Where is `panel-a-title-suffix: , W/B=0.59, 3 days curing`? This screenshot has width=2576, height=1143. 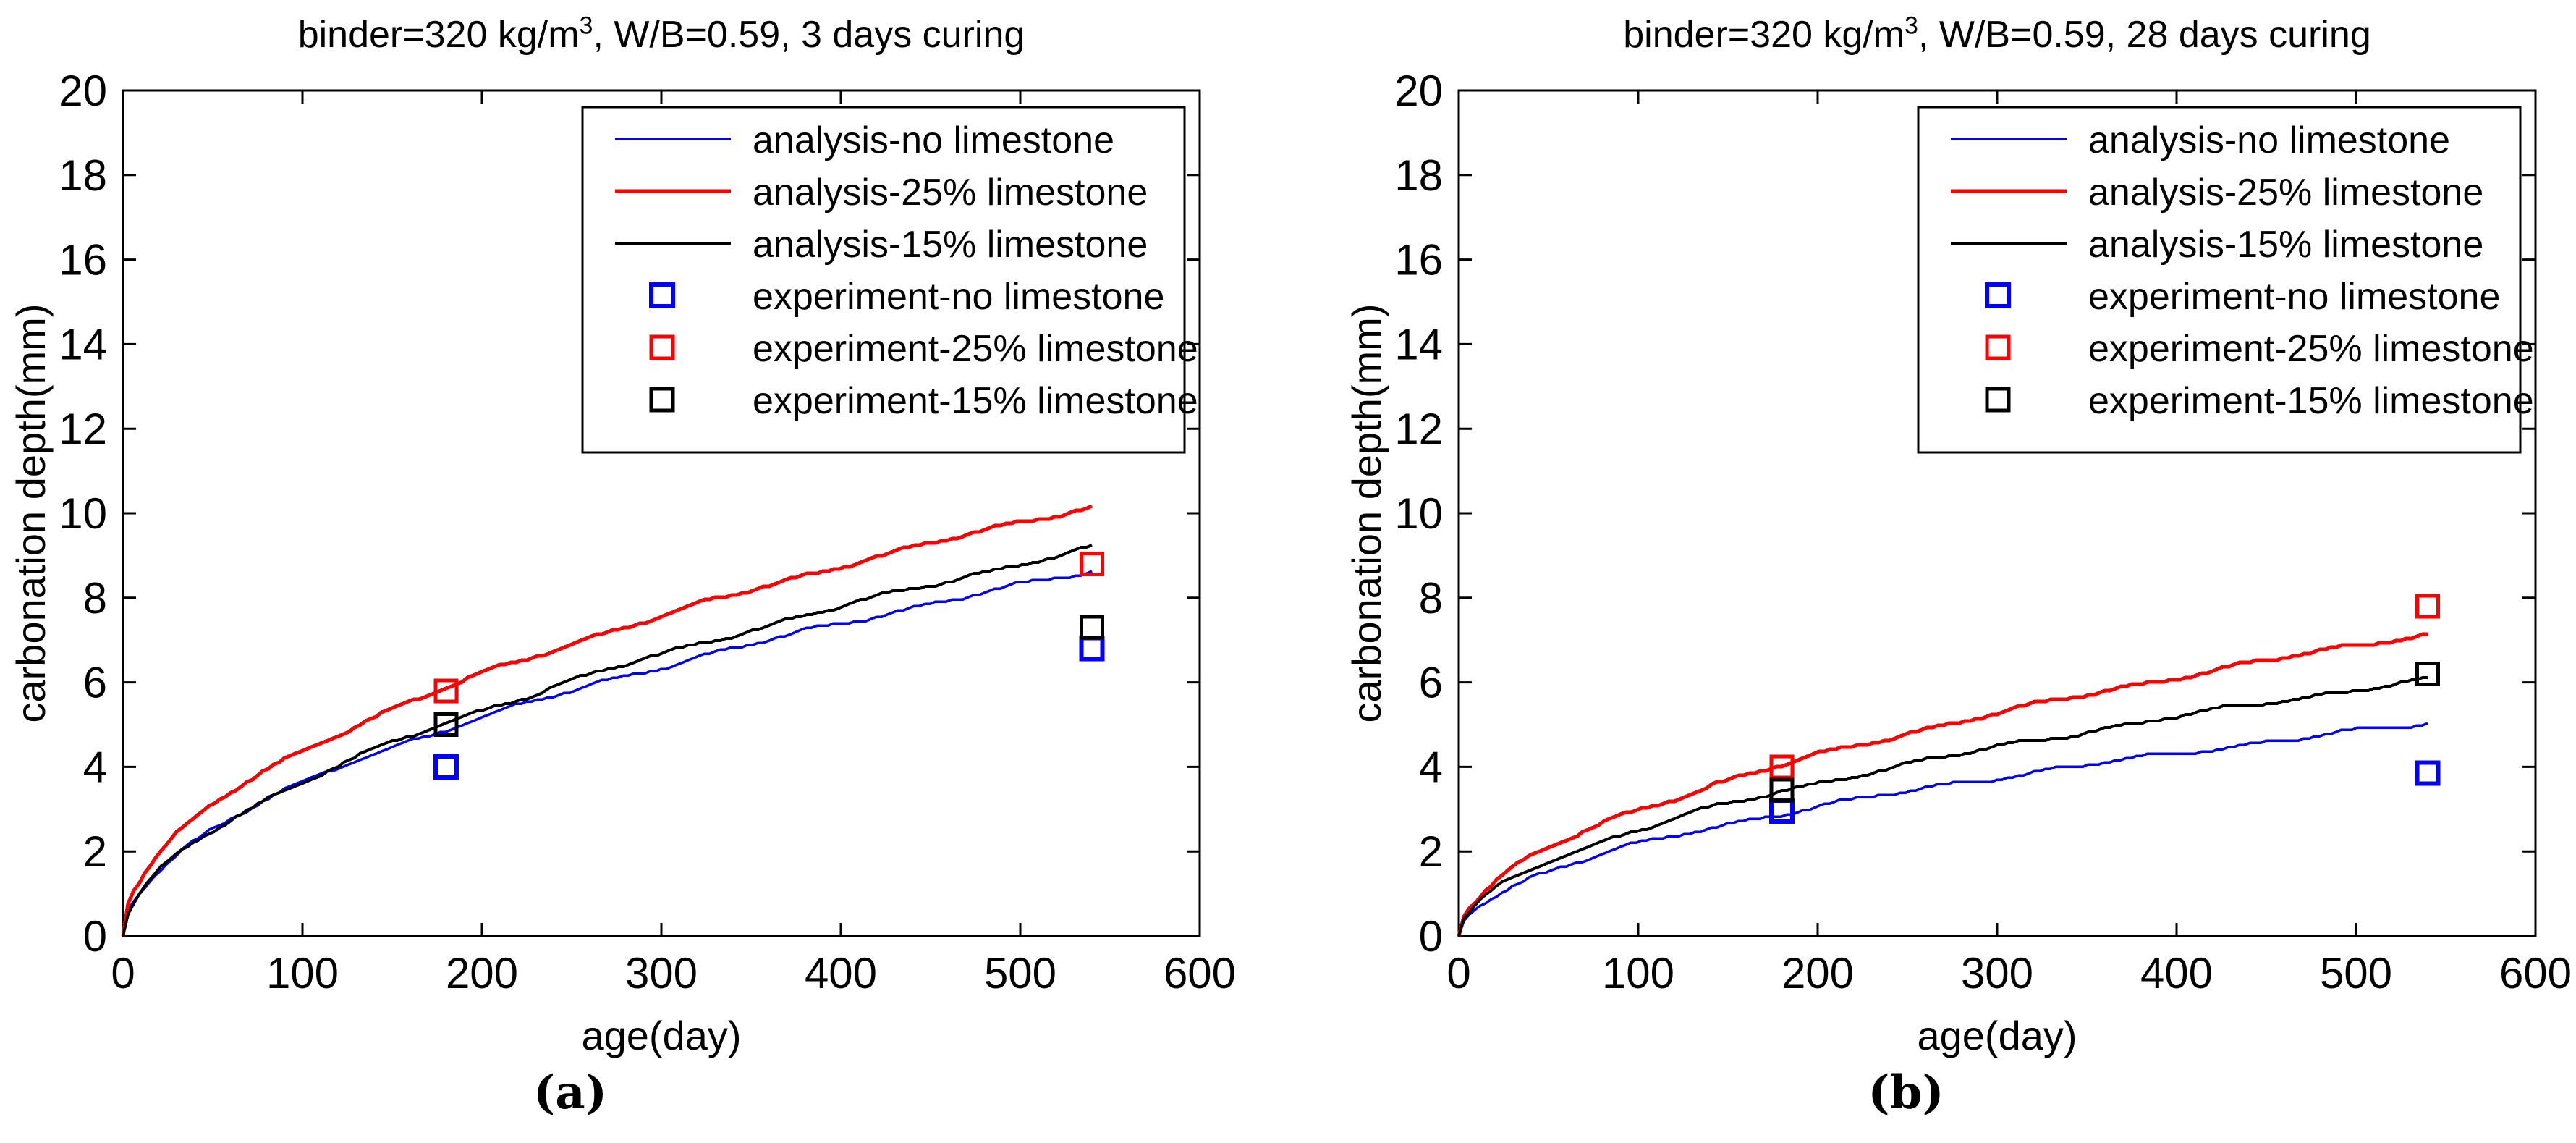
panel-a-title-suffix: , W/B=0.59, 3 days curing is located at coordinates (809, 35).